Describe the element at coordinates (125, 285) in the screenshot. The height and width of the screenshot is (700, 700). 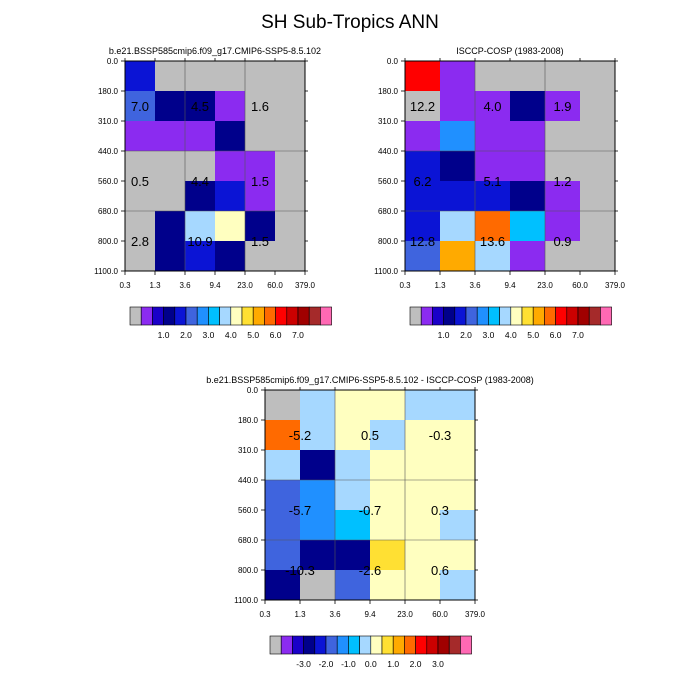
I see `x-tick-label: 0.3` at that location.